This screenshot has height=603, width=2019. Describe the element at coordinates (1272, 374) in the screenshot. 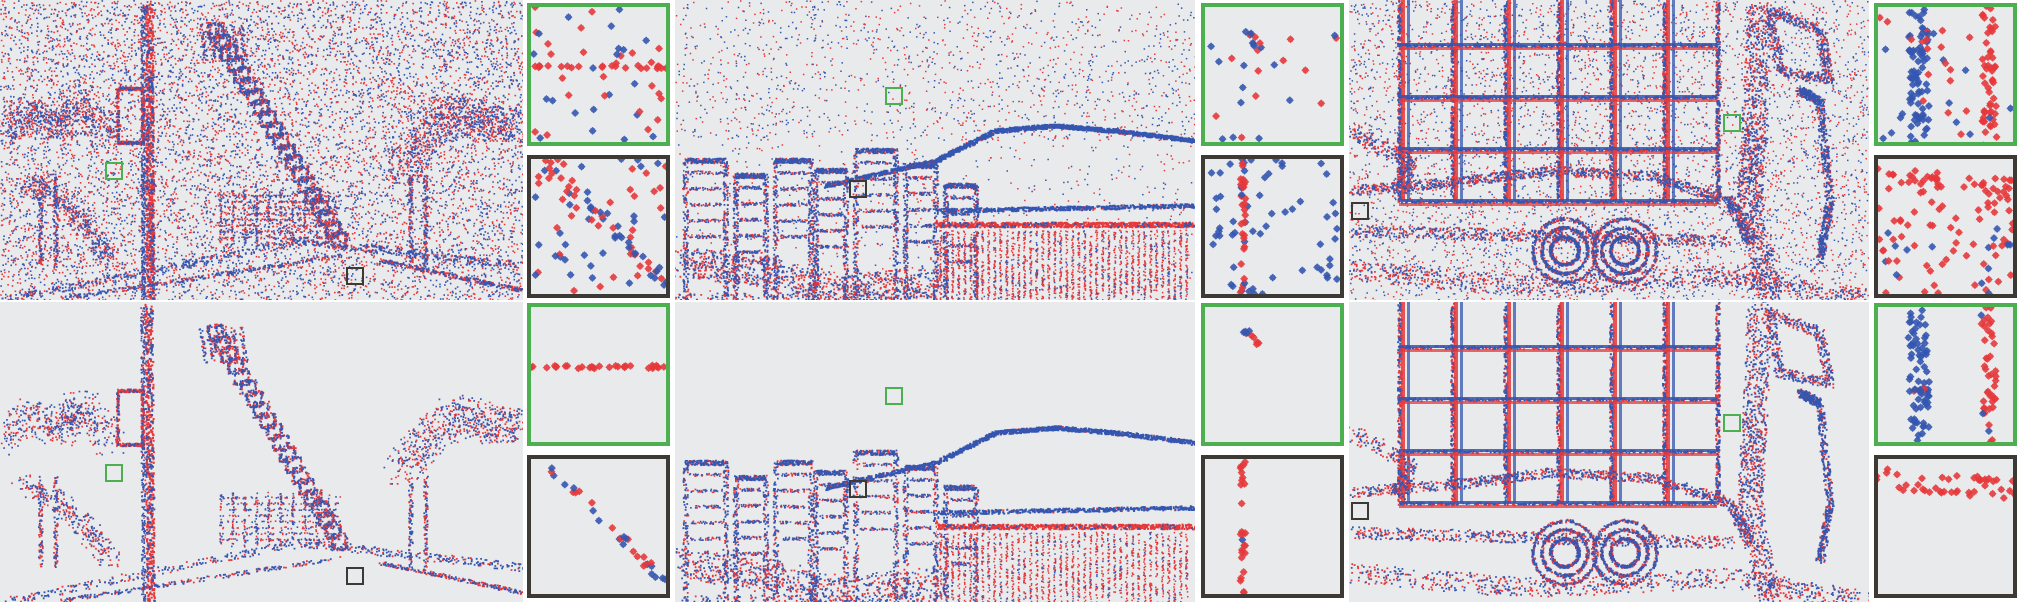

I see `zoom-green-city-bottom` at that location.